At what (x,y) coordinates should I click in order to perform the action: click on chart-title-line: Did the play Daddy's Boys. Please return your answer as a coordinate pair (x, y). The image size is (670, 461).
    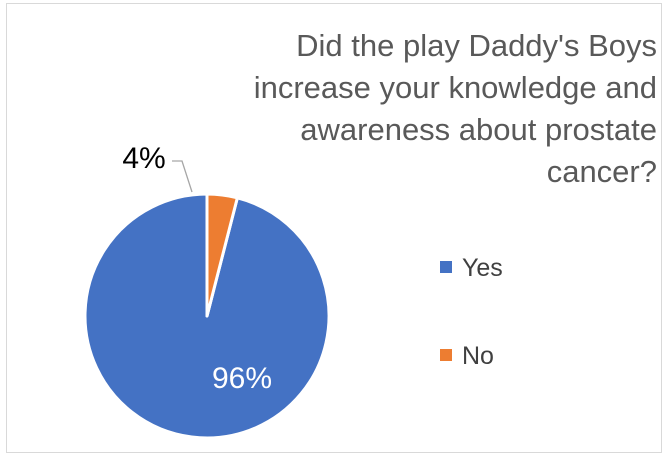
    Looking at the image, I should click on (476, 45).